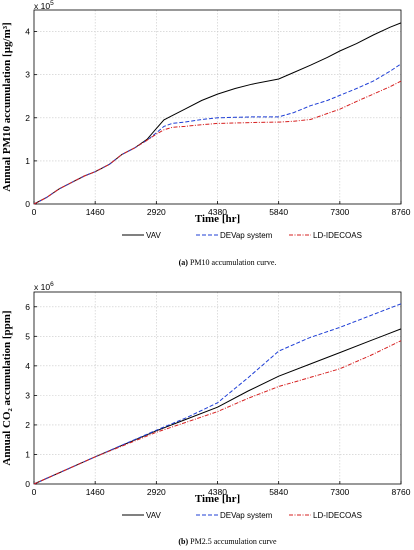 The image size is (414, 550). Describe the element at coordinates (27, 336) in the screenshot. I see `y-tick-label: 5` at that location.